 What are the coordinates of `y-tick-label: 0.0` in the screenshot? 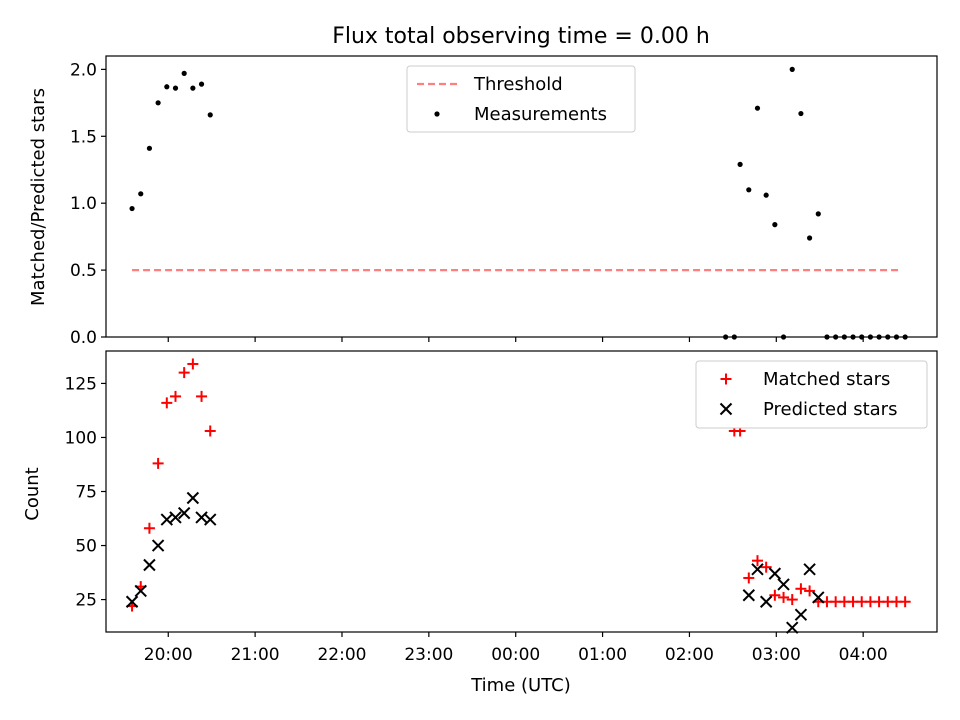 It's located at (83, 338).